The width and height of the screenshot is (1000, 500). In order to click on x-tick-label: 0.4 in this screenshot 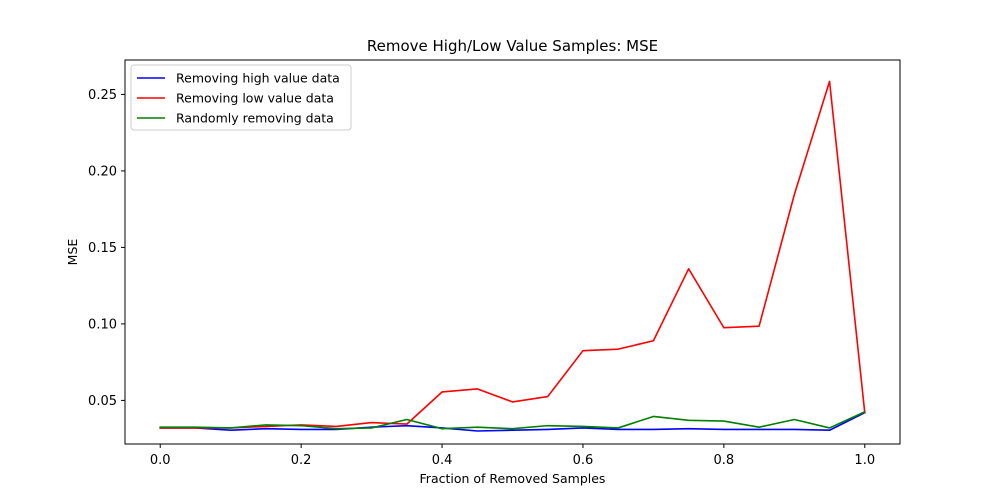, I will do `click(442, 460)`.